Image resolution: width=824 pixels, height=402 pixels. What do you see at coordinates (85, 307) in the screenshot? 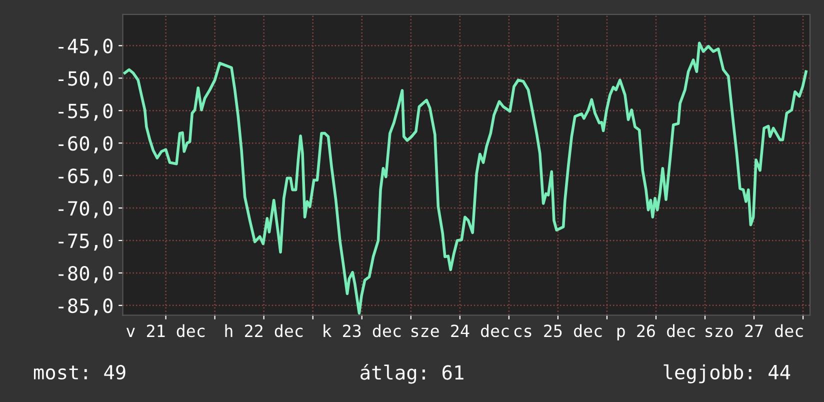
I see `y-tick-label: -85,0` at bounding box center [85, 307].